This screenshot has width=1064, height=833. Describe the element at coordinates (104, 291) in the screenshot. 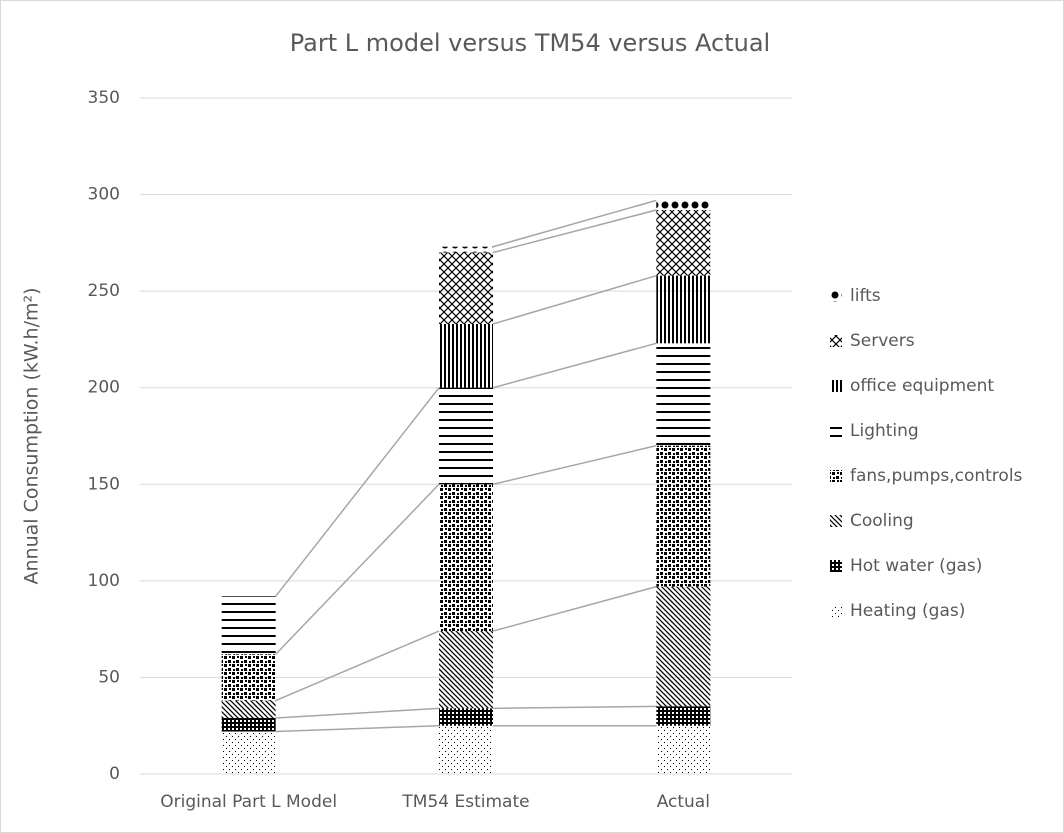

I see `y-tick-label: 250` at that location.